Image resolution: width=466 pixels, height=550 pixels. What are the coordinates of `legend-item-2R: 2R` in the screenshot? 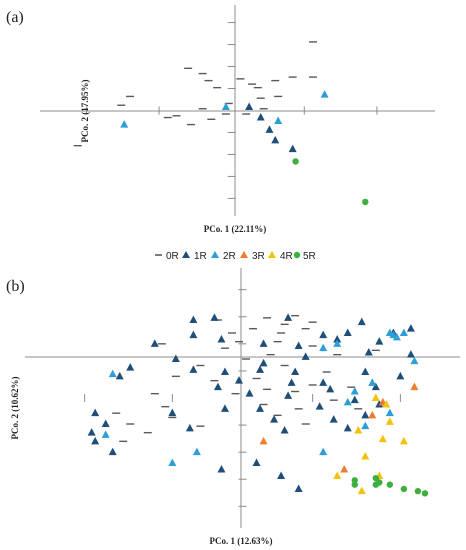 It's located at (223, 256).